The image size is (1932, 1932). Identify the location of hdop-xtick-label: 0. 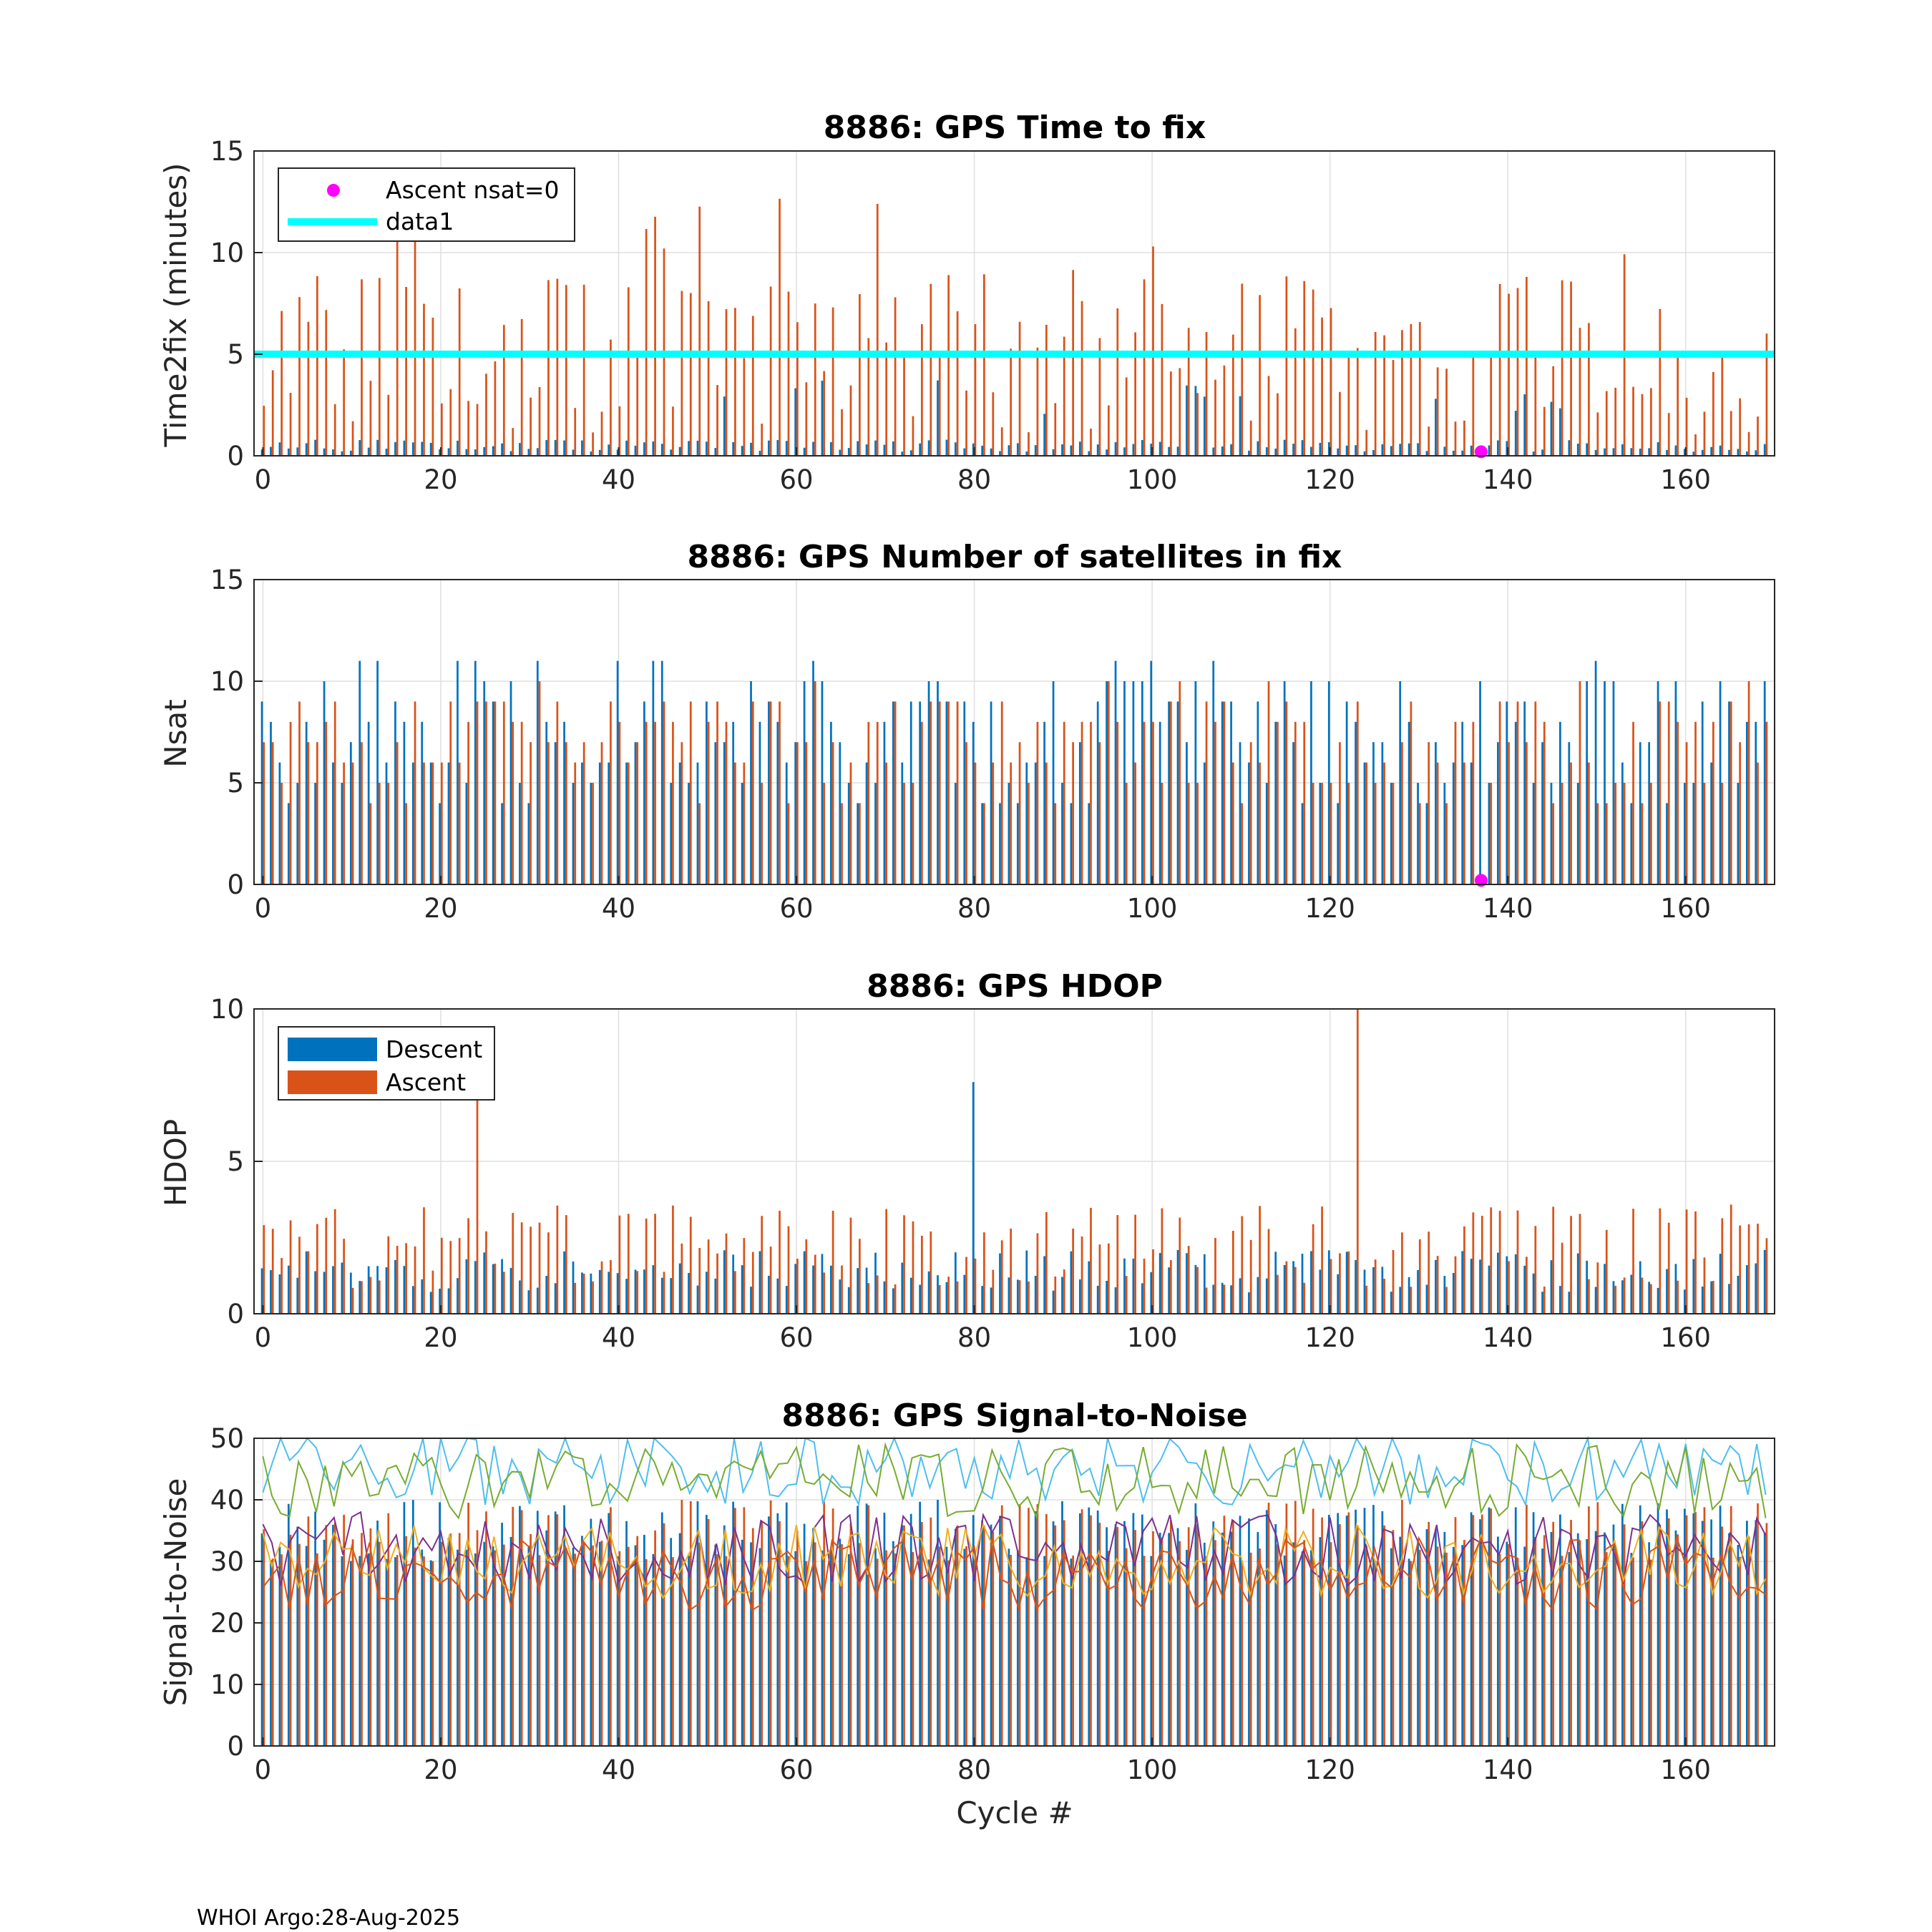
(263, 1337).